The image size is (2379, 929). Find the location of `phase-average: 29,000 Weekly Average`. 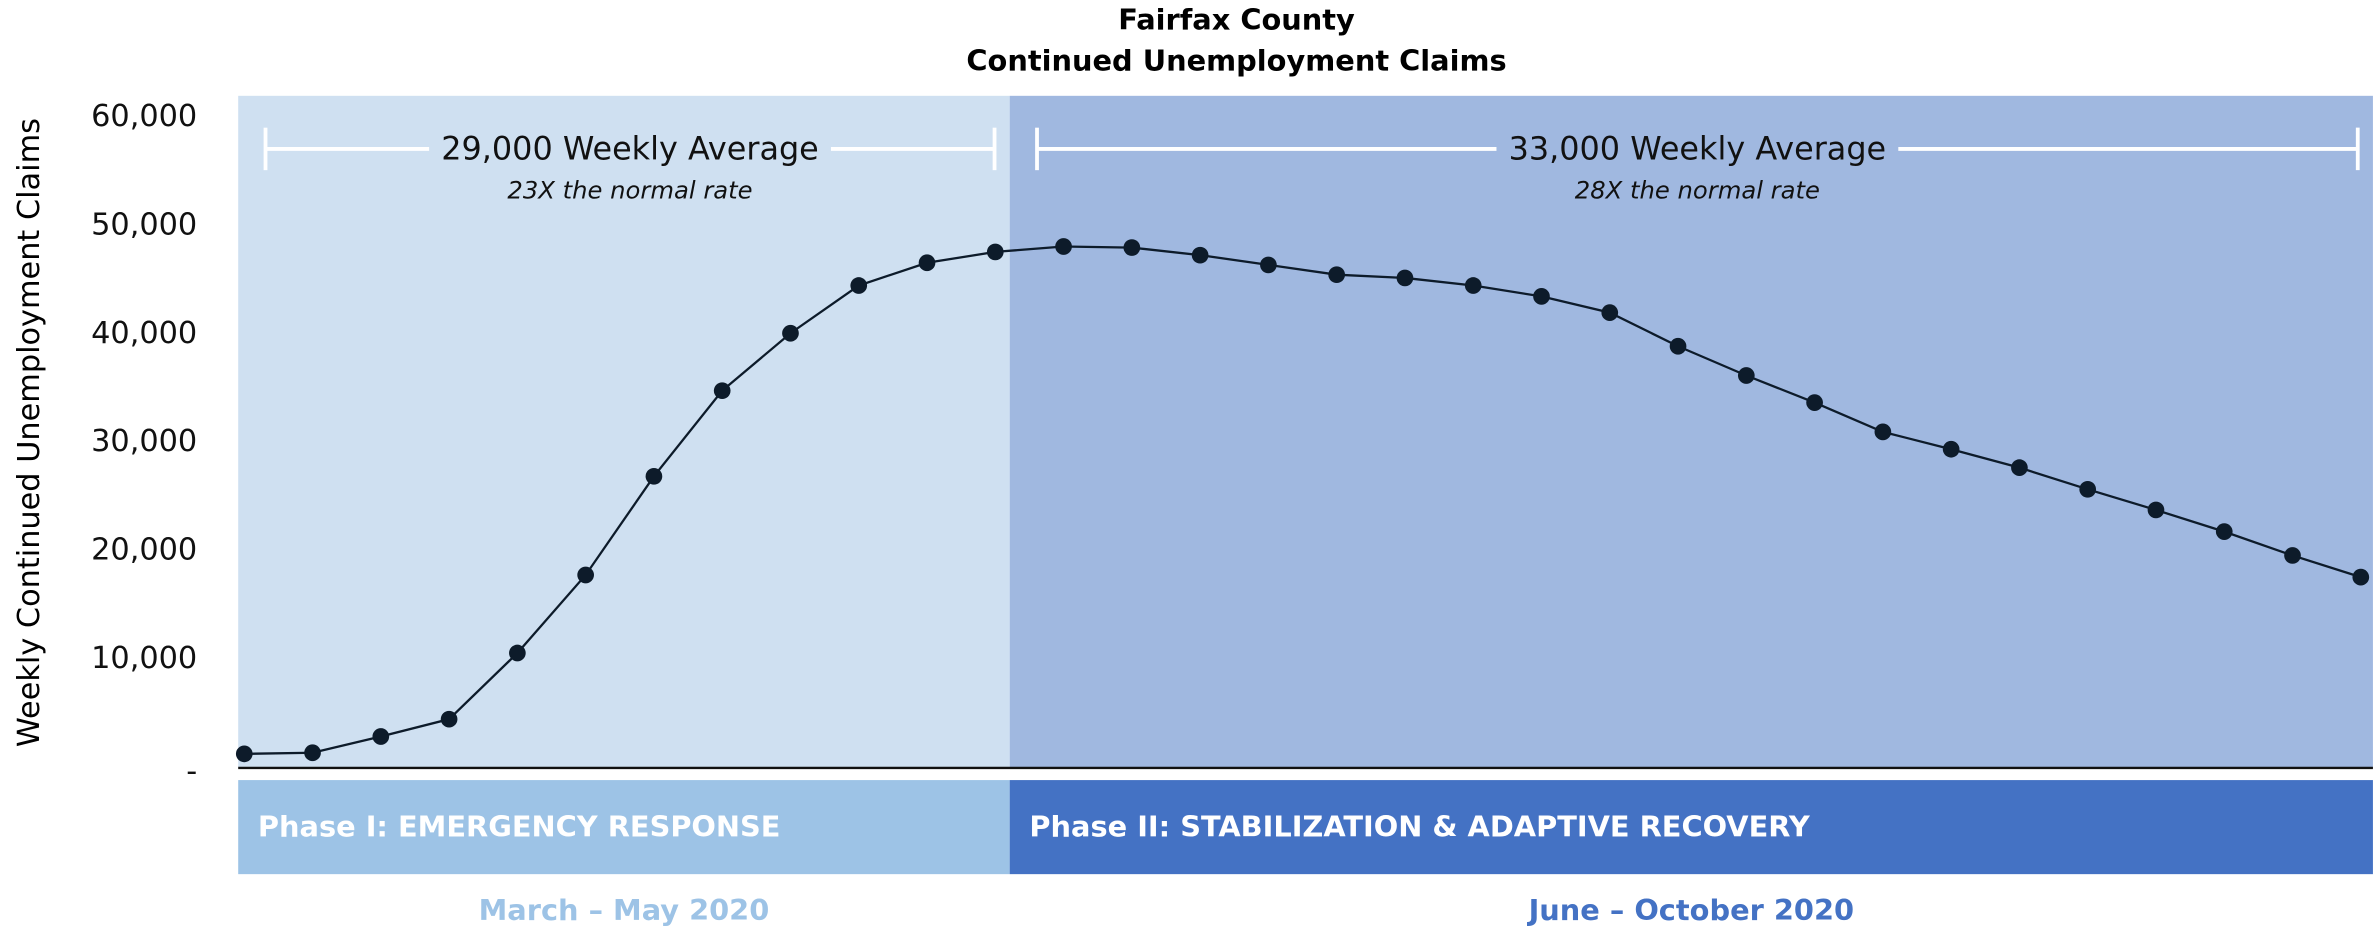

phase-average: 29,000 Weekly Average is located at coordinates (630, 148).